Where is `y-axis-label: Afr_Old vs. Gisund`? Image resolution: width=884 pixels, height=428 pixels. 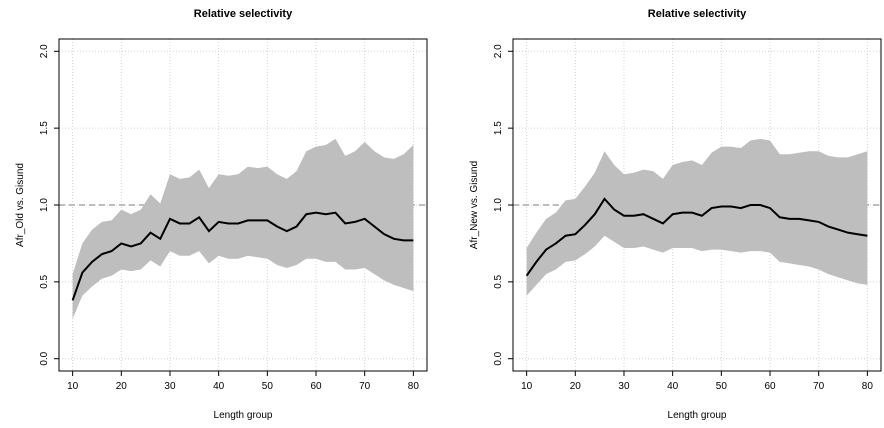 y-axis-label: Afr_Old vs. Gisund is located at coordinates (20, 205).